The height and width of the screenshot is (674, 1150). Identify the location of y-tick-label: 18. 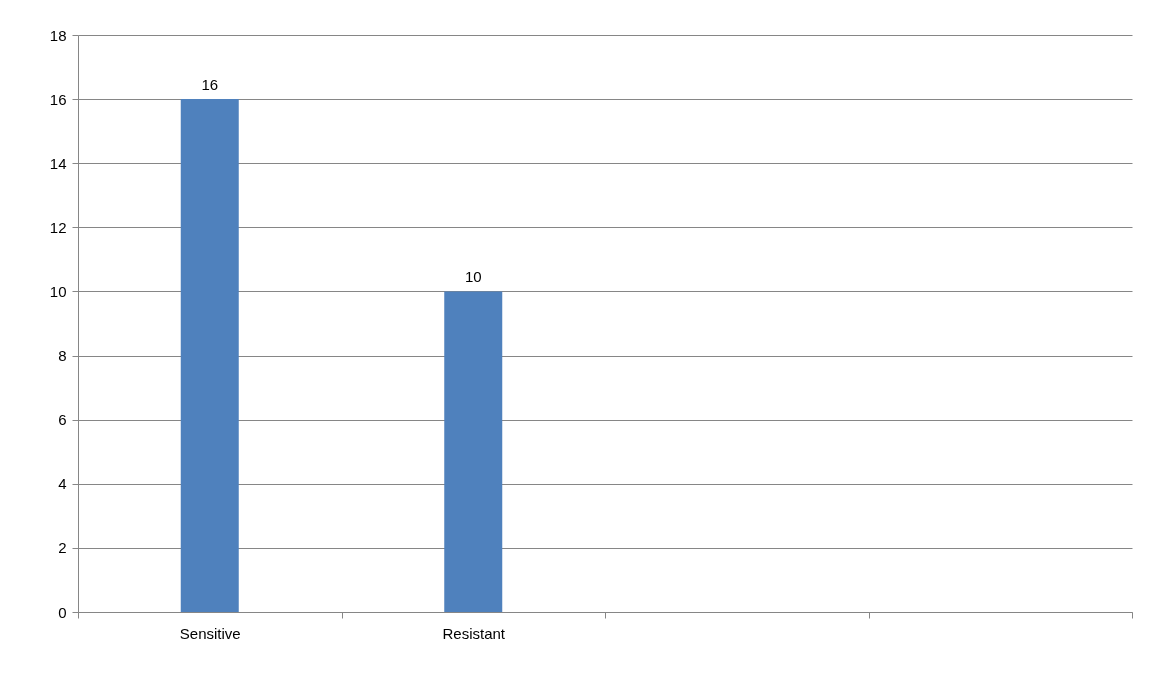
(58, 35).